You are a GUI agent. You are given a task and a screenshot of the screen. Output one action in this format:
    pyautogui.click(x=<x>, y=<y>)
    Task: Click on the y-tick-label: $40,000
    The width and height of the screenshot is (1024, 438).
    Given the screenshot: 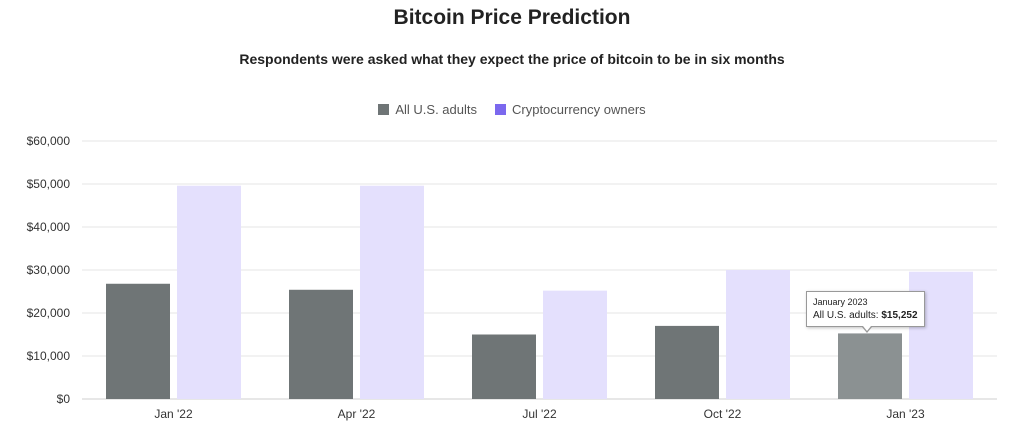 What is the action you would take?
    pyautogui.click(x=49, y=227)
    